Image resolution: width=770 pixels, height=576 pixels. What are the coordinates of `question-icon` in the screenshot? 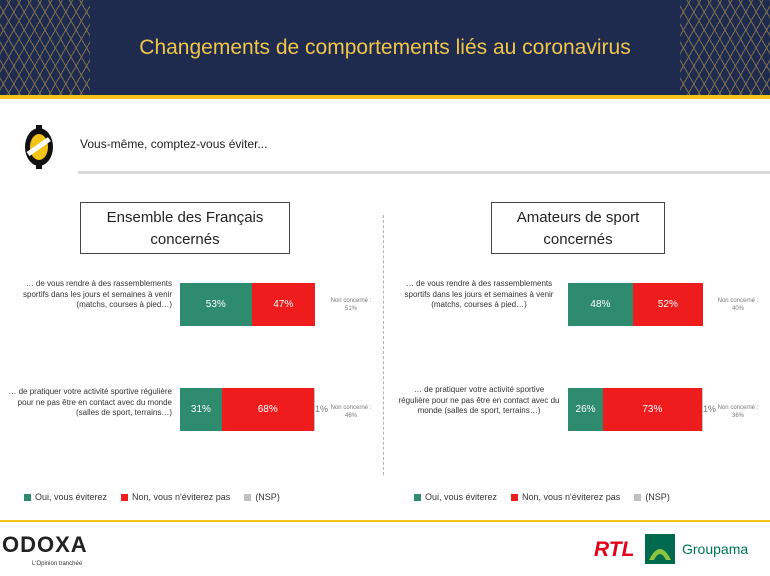 It's located at (39, 147).